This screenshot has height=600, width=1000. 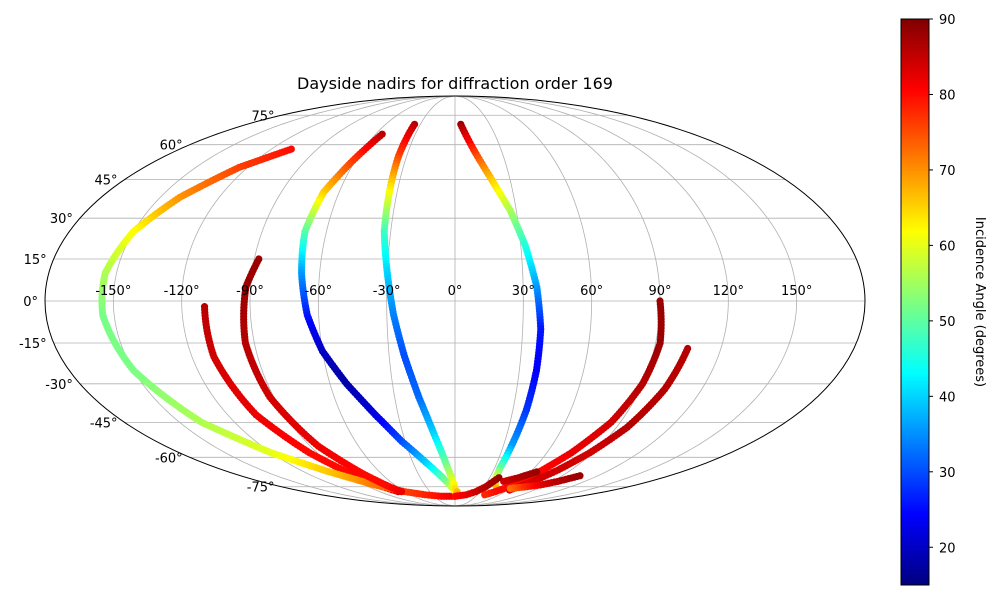 I want to click on colorbar-tick-label: 50, so click(x=947, y=322).